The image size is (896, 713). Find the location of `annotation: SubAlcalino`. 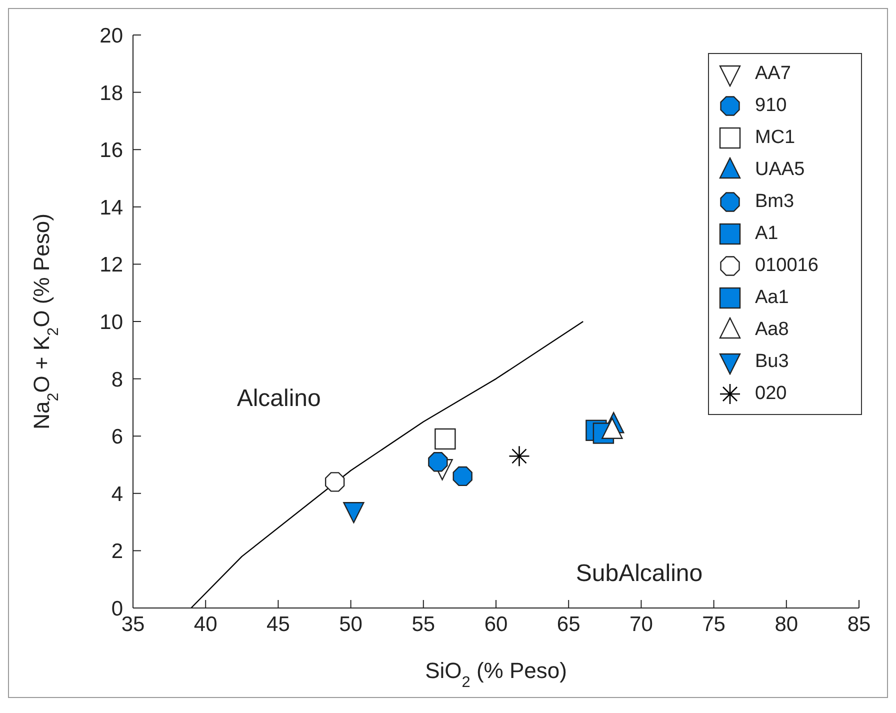

annotation: SubAlcalino is located at coordinates (639, 574).